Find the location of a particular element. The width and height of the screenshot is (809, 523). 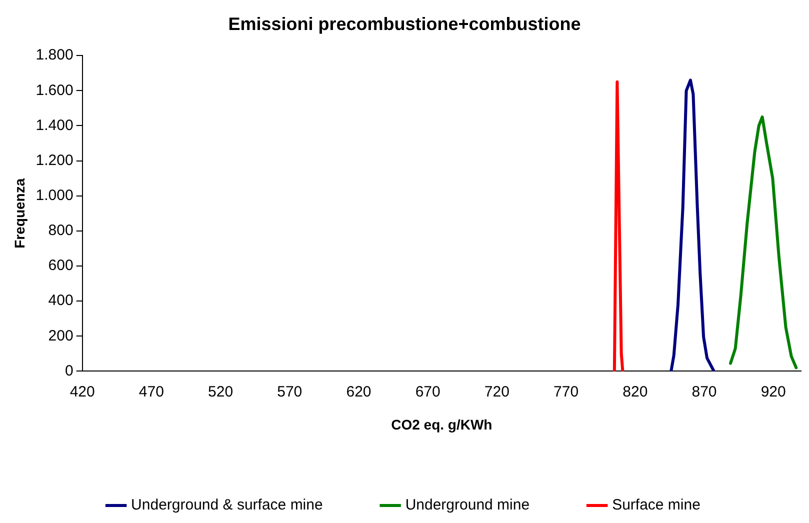

x-tick-label: 520 is located at coordinates (221, 391).